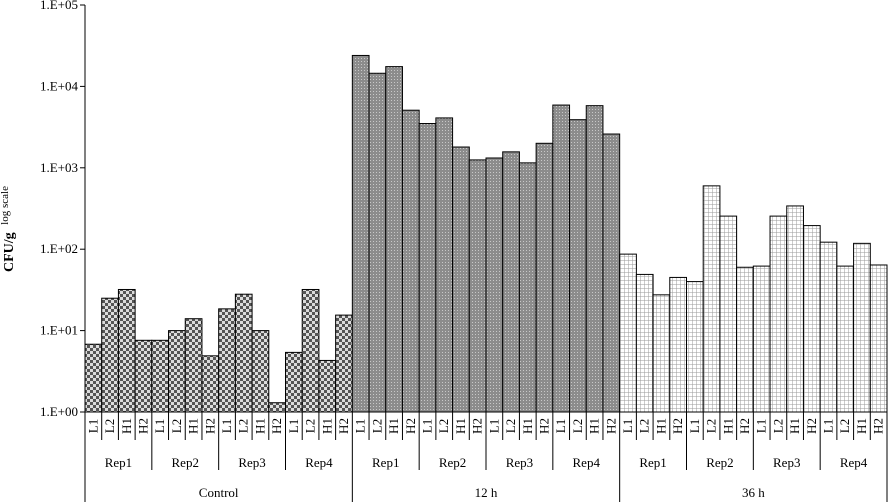  What do you see at coordinates (486, 492) in the screenshot?
I see `group-label: 12 h` at bounding box center [486, 492].